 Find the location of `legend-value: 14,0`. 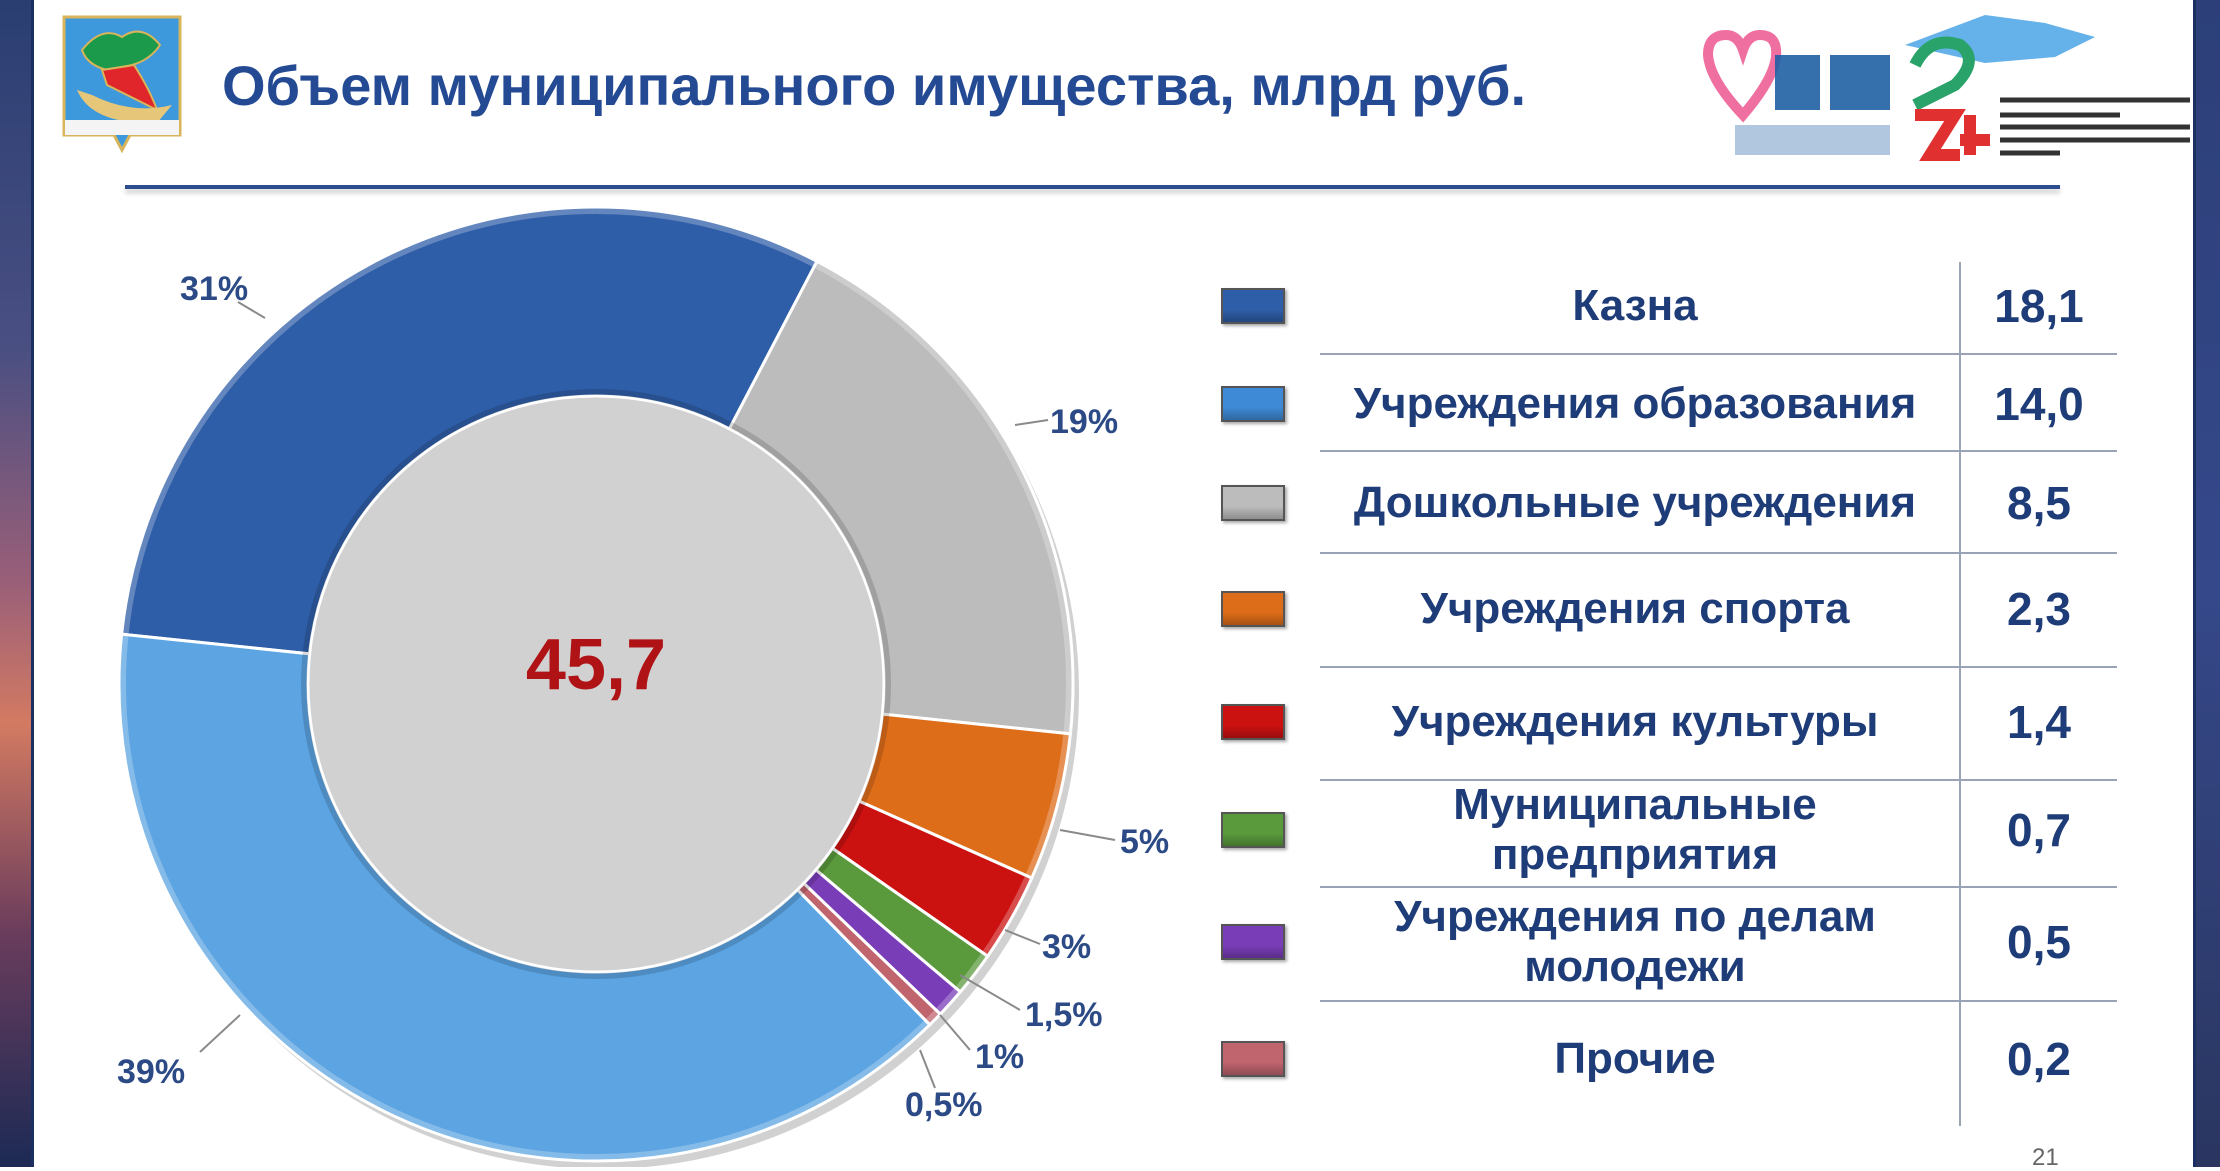

legend-value: 14,0 is located at coordinates (2039, 404).